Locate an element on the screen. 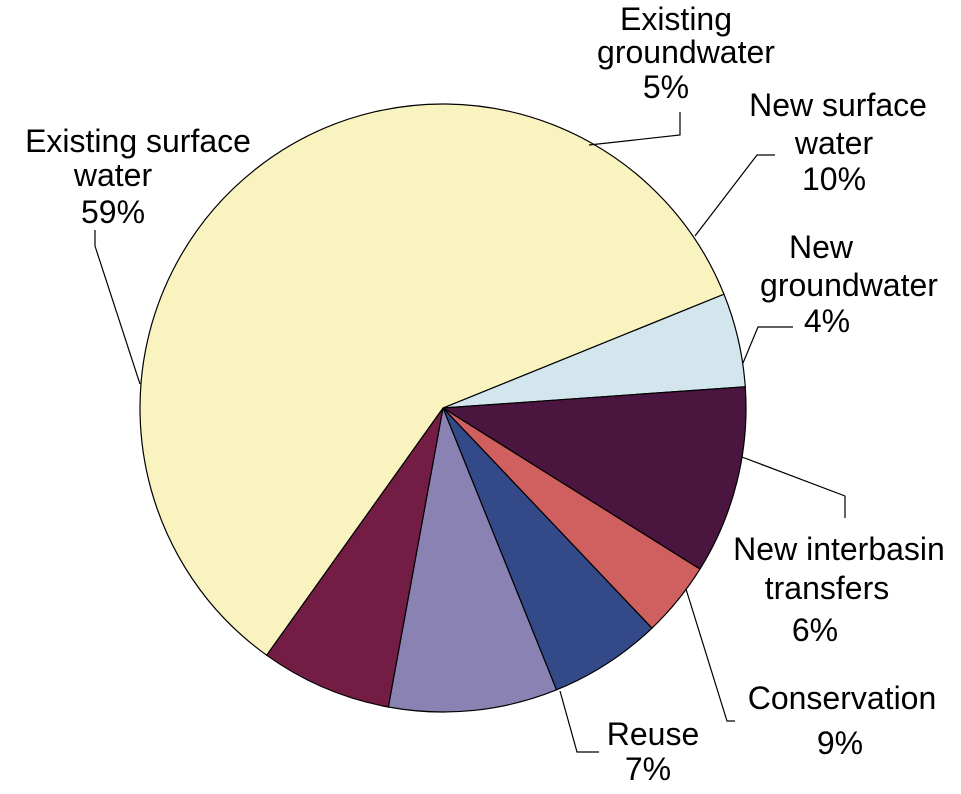 The height and width of the screenshot is (794, 961). slice-percent-label-2: 4% is located at coordinates (827, 321).